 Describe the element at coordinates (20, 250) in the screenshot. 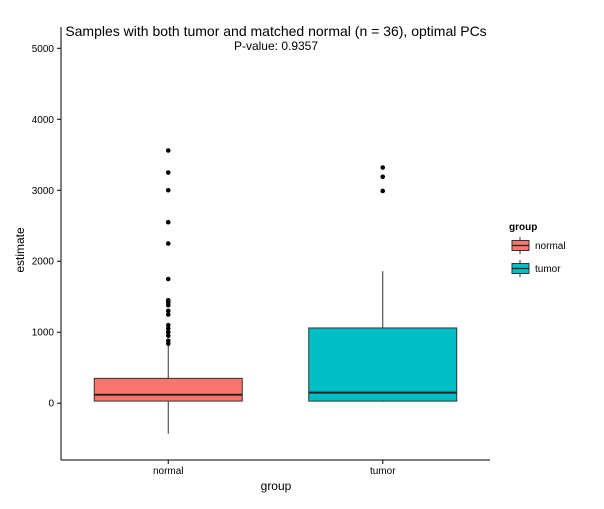

I see `y-axis-label: estimate` at that location.